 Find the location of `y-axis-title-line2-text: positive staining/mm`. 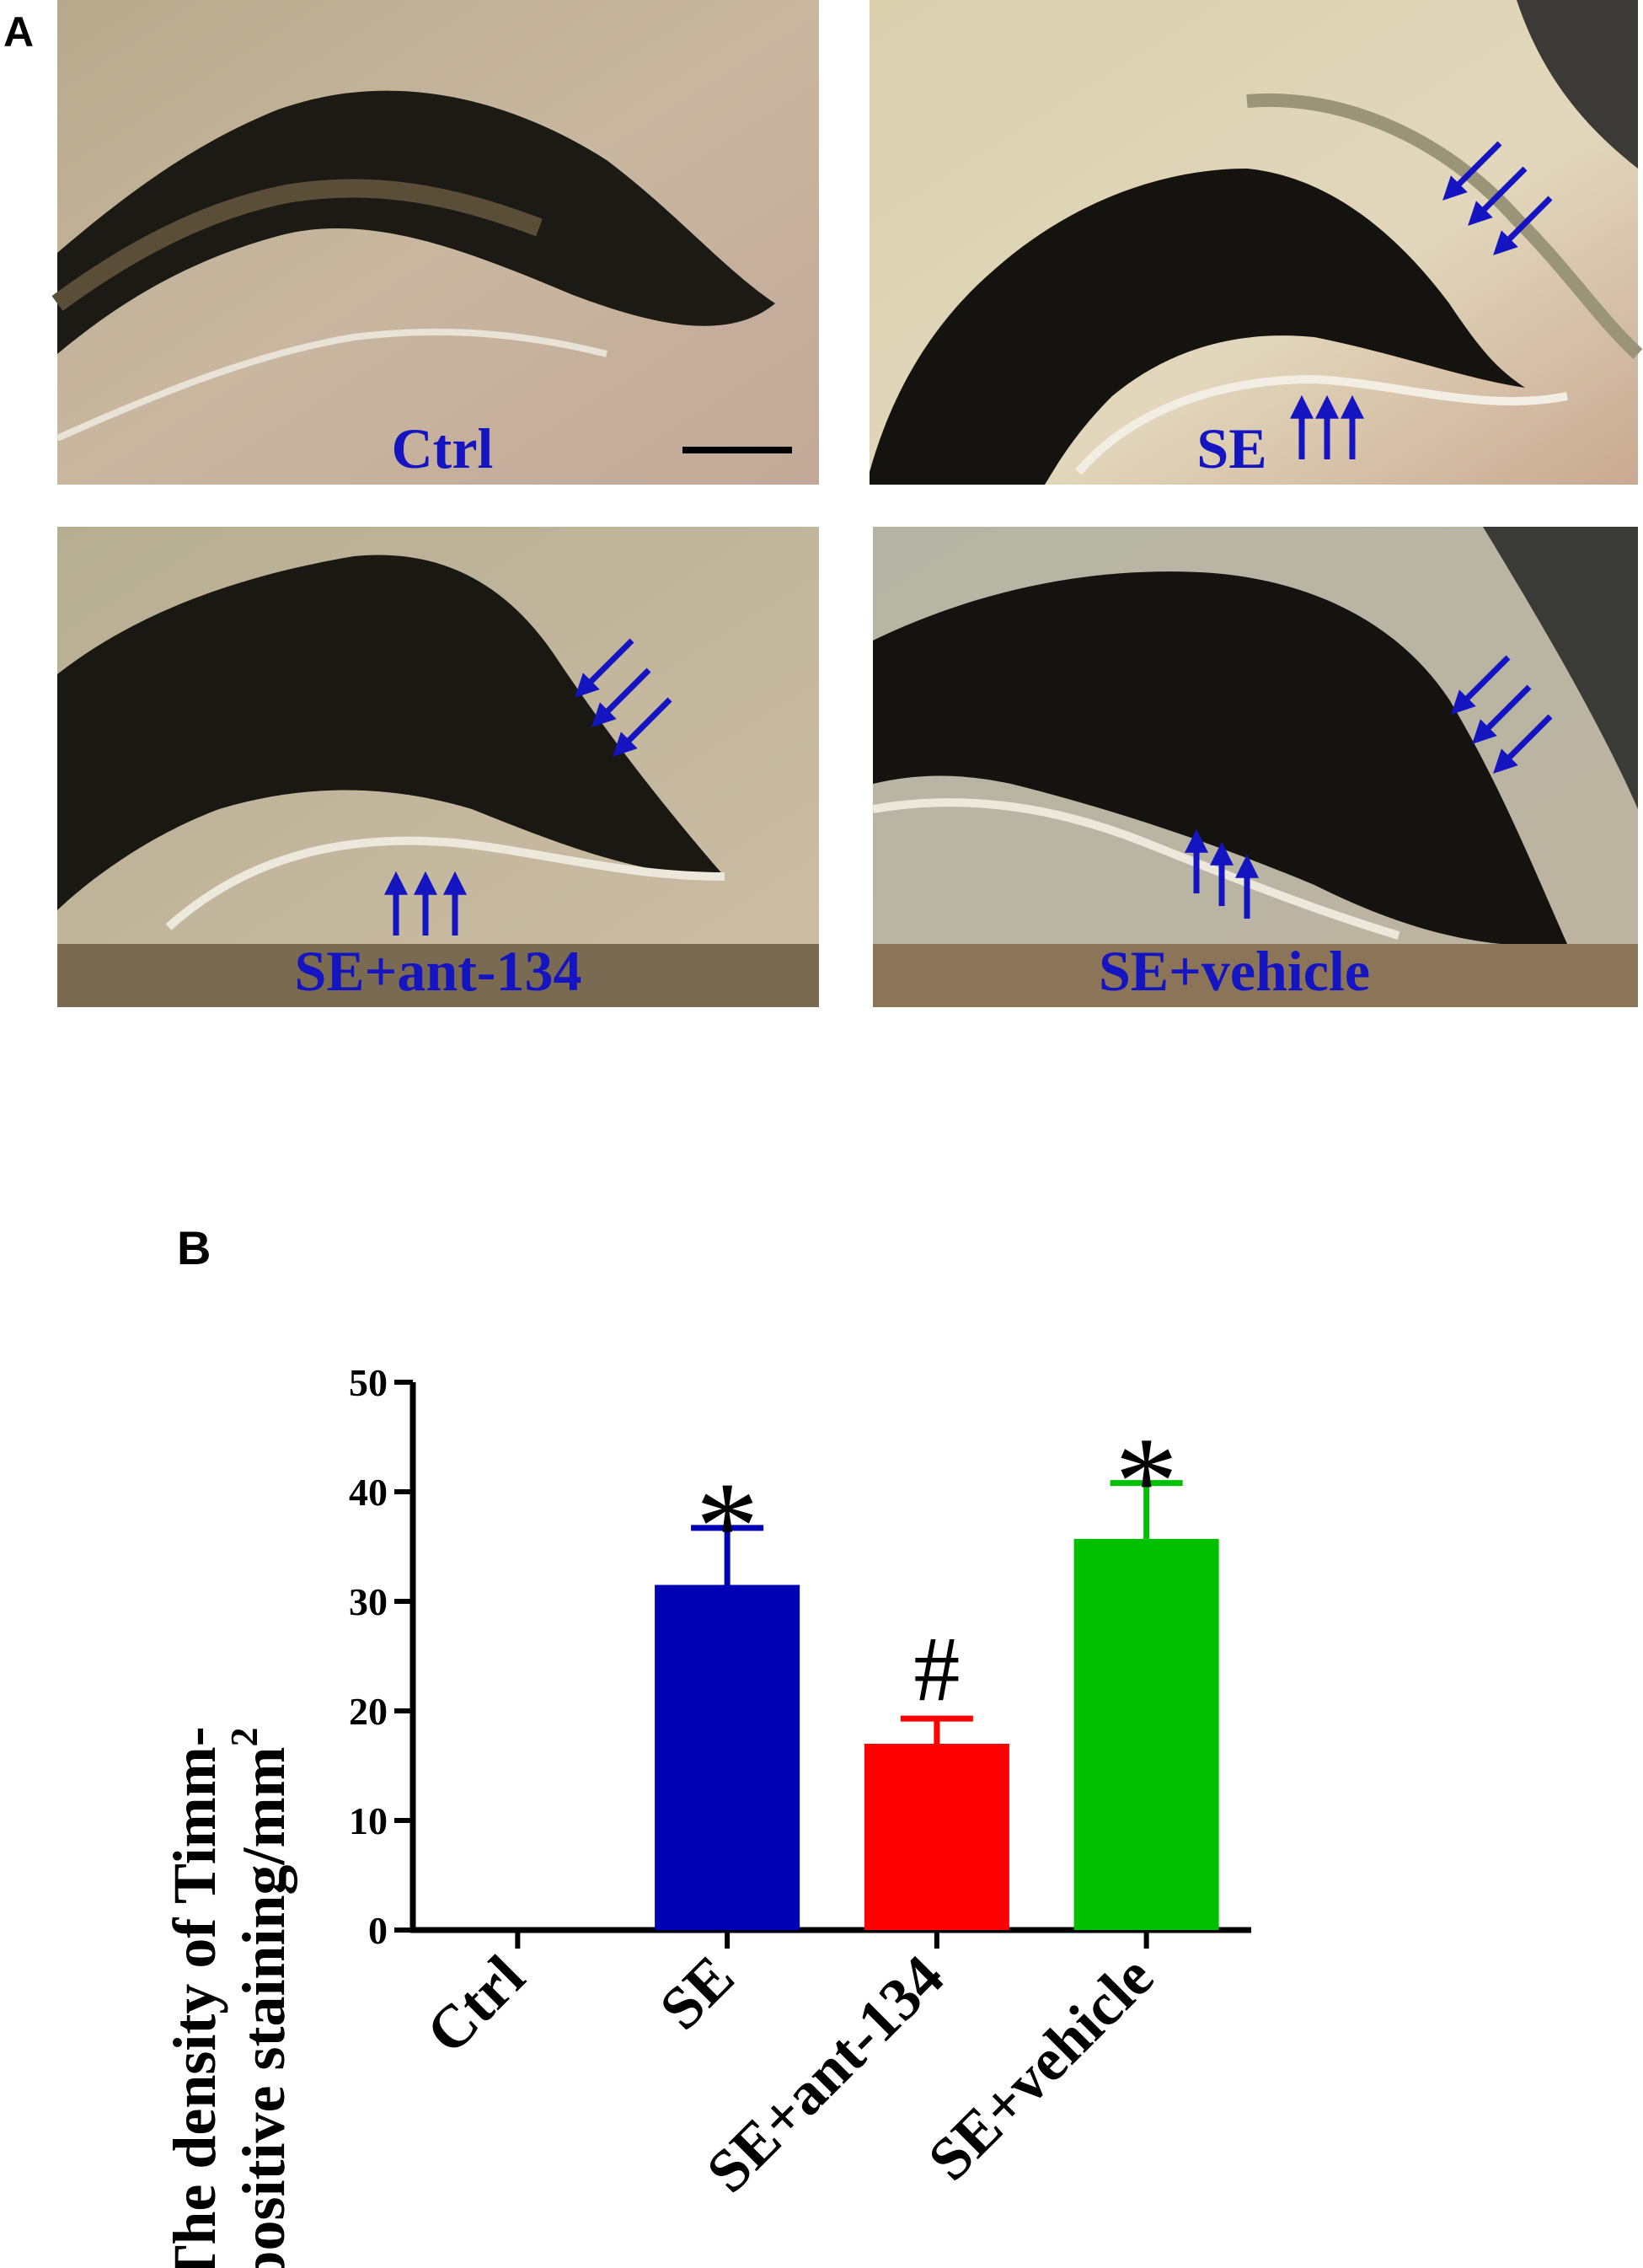

y-axis-title-line2-text: positive staining/mm is located at coordinates (263, 2007).